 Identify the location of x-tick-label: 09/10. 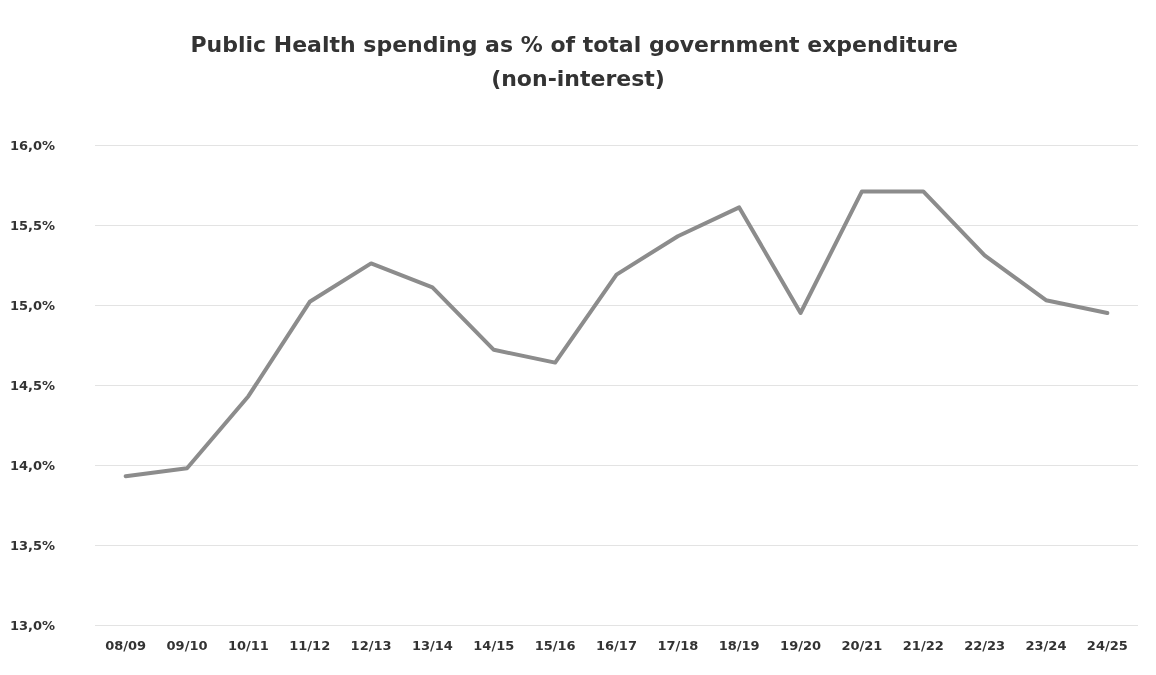
(187, 645).